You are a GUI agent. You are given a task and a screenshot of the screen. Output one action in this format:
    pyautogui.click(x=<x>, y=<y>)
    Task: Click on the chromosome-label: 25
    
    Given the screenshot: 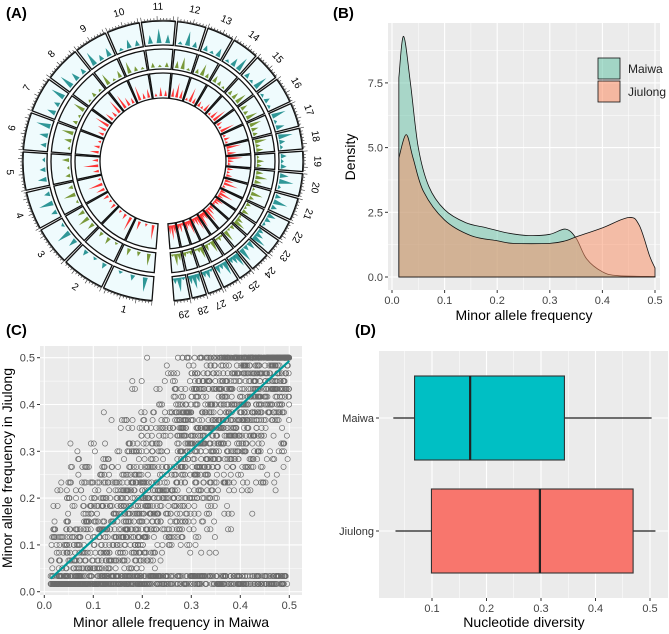 What is the action you would take?
    pyautogui.click(x=253, y=286)
    